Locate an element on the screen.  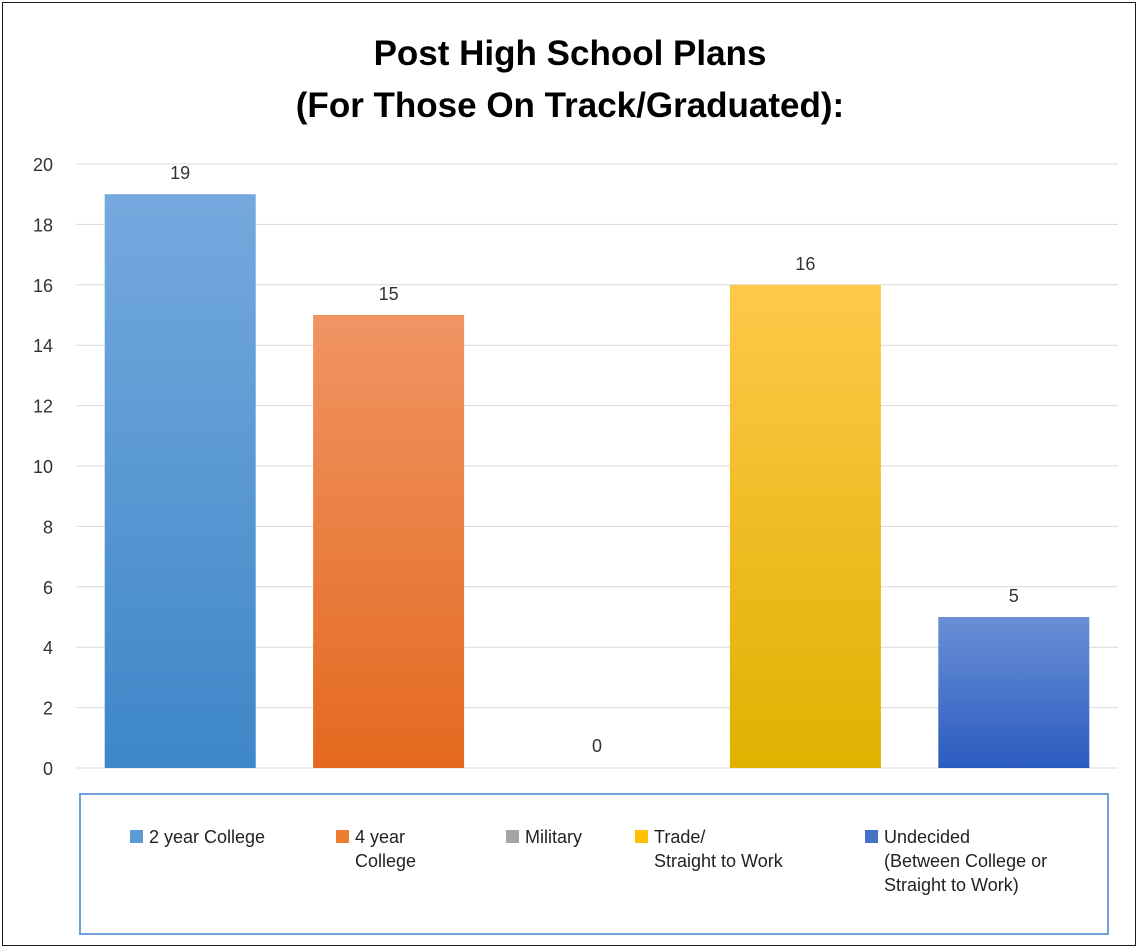
legend-item-1: 2 year College is located at coordinates (197, 837).